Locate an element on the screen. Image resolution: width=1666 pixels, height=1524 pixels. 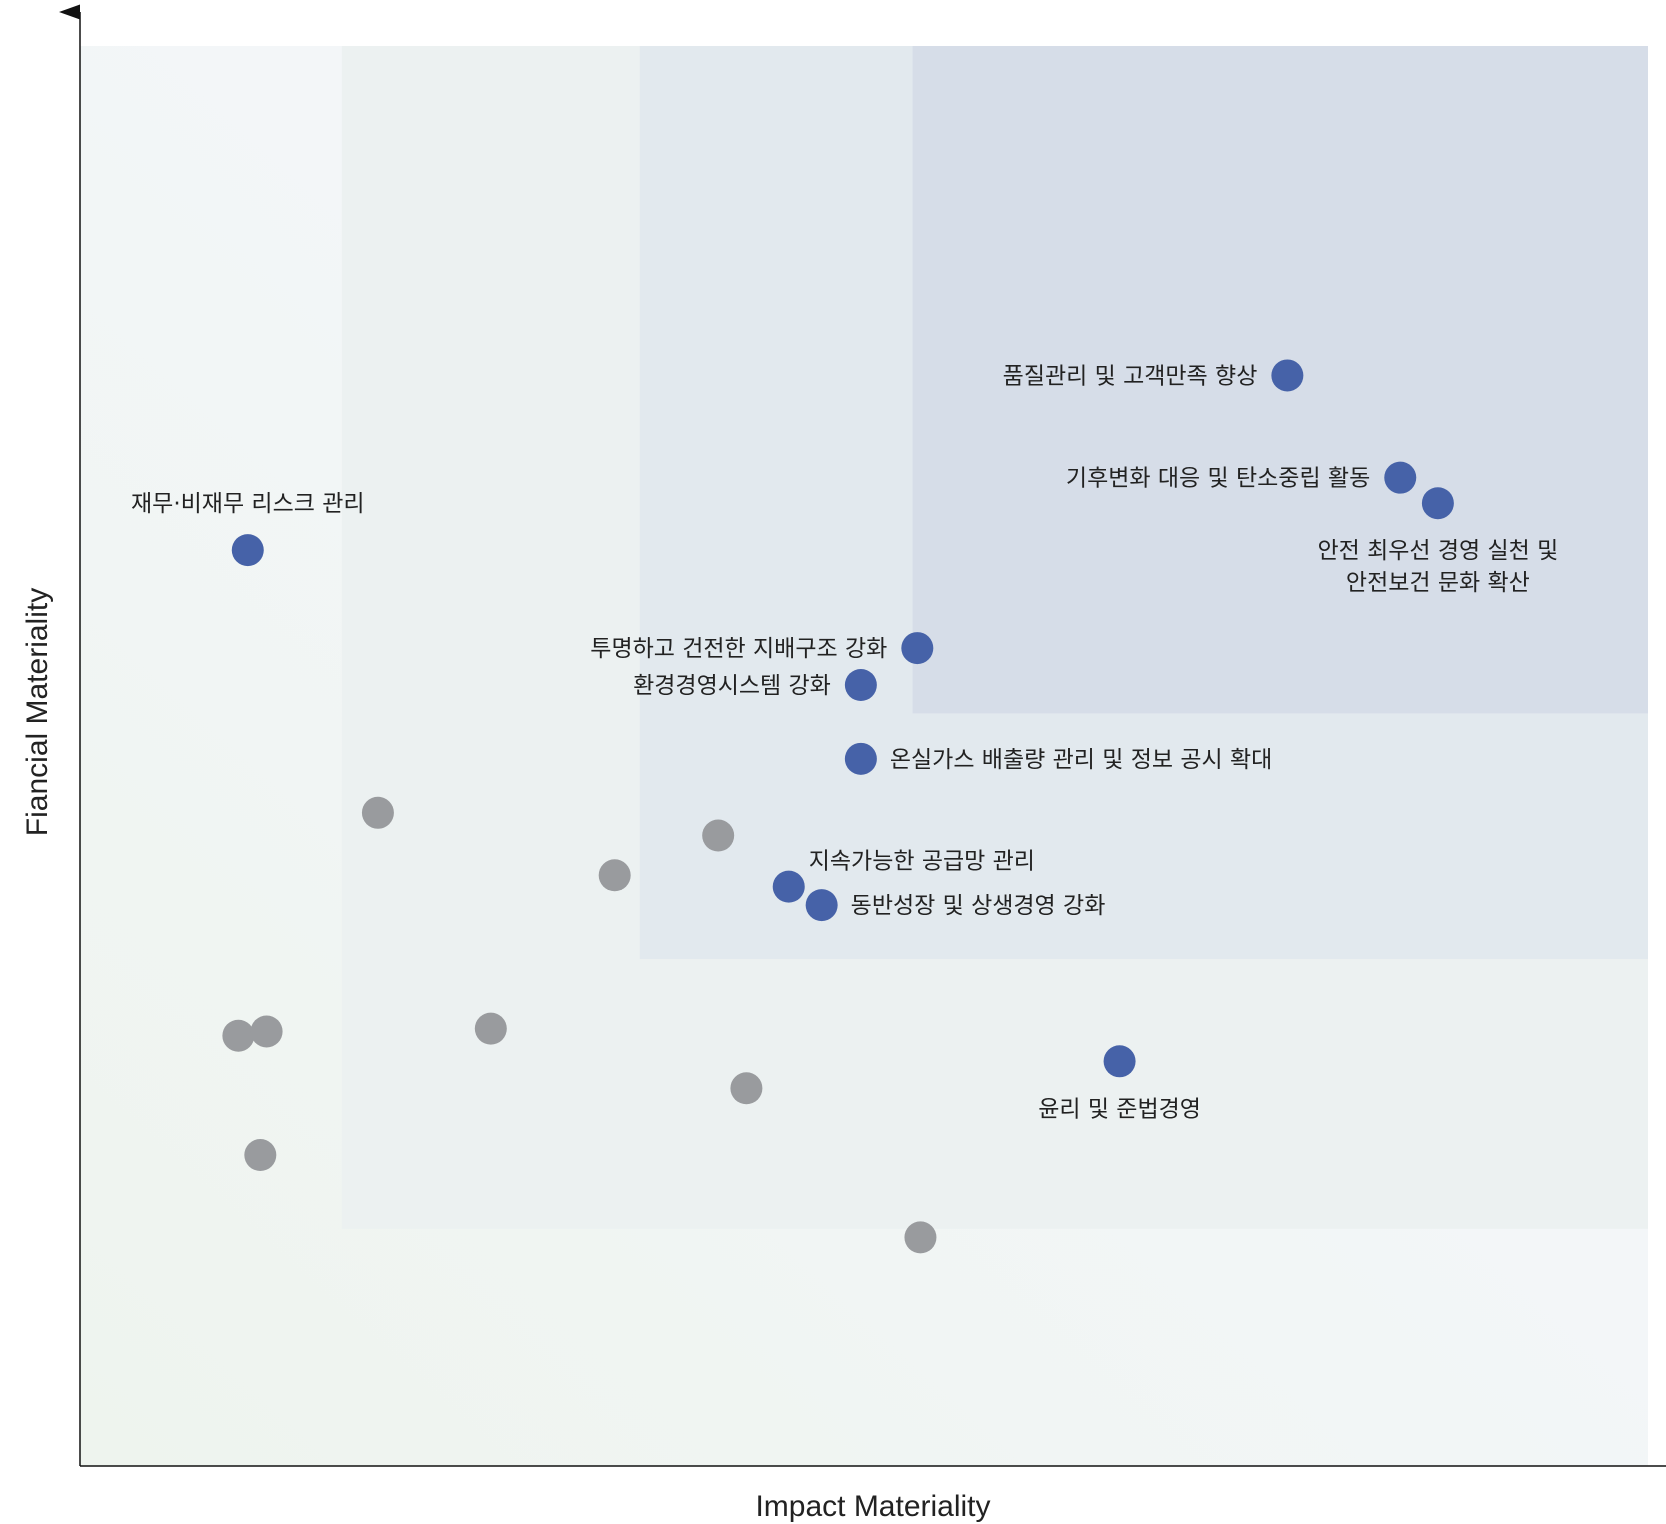
point-label: 품질관리 및 고객만족 향상 is located at coordinates (1130, 376).